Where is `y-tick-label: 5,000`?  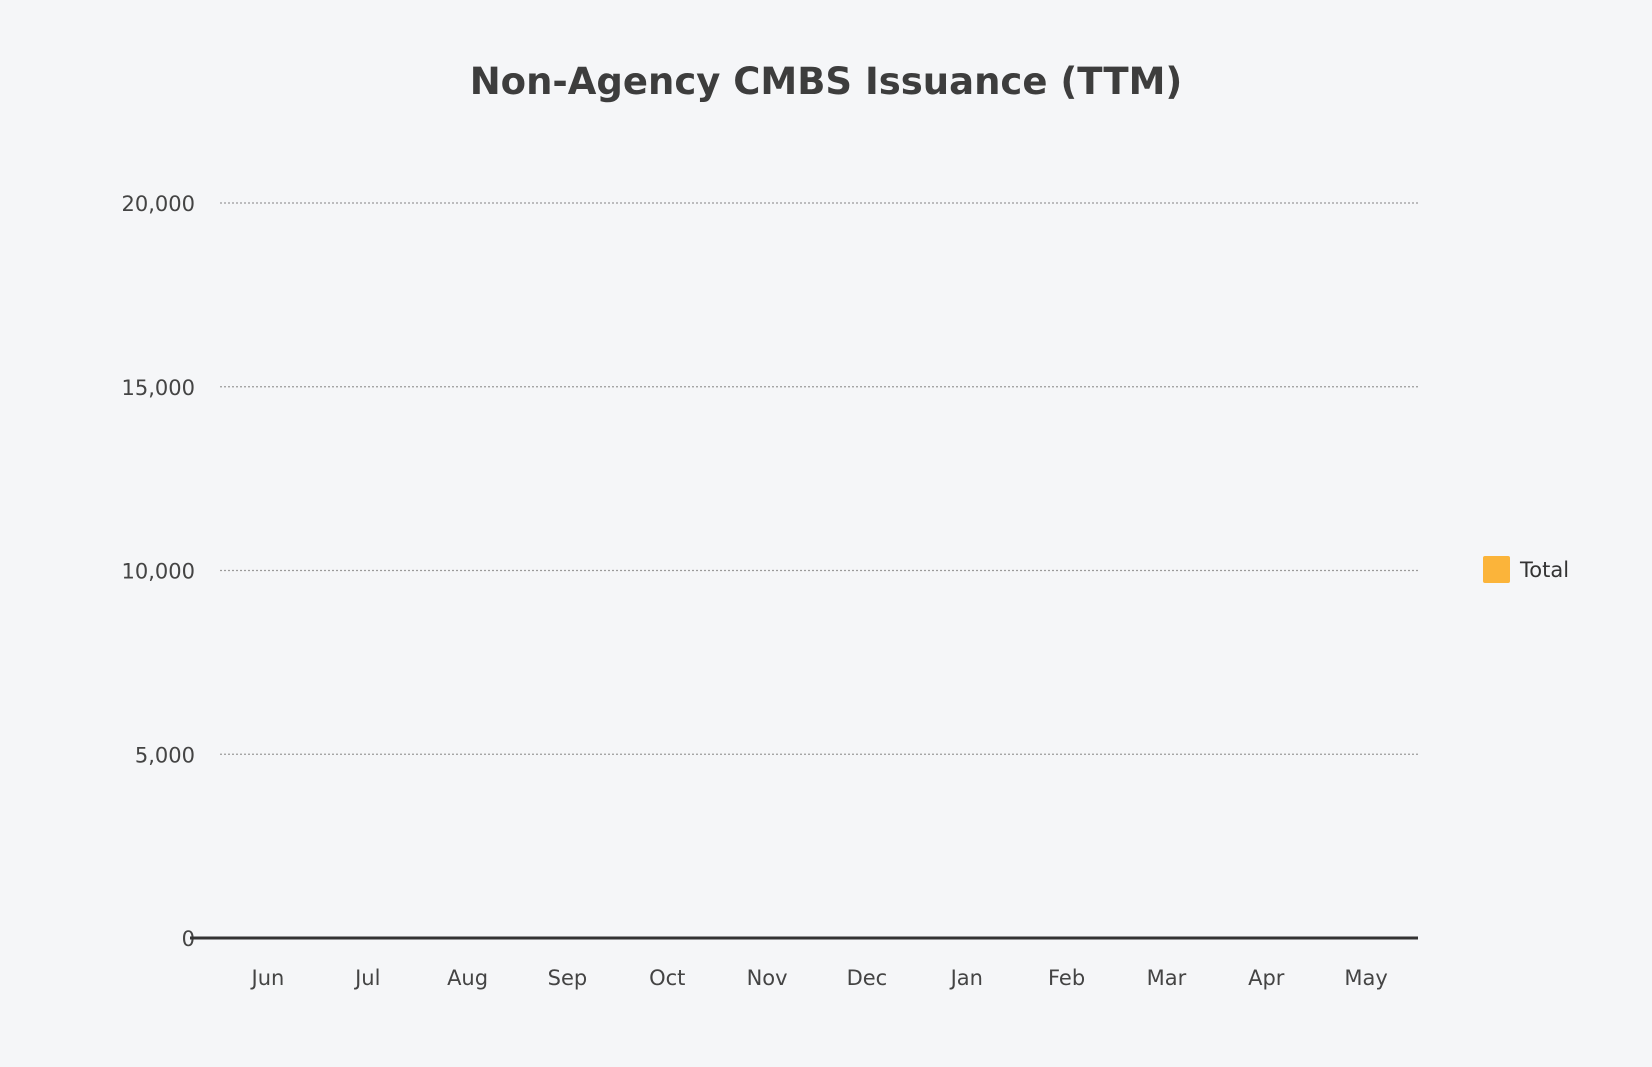
y-tick-label: 5,000 is located at coordinates (165, 755).